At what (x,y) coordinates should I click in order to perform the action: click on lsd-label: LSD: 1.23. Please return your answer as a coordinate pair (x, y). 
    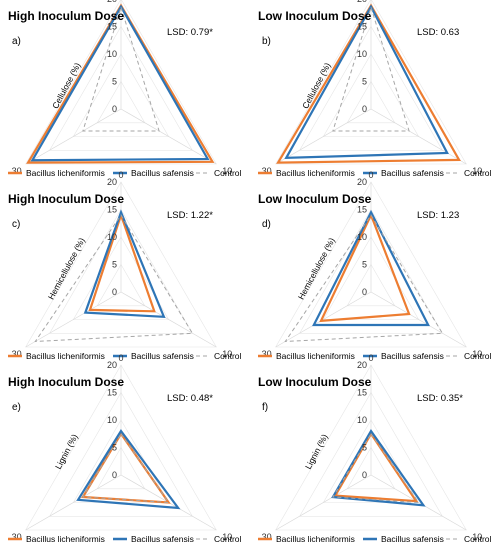
    Looking at the image, I should click on (438, 215).